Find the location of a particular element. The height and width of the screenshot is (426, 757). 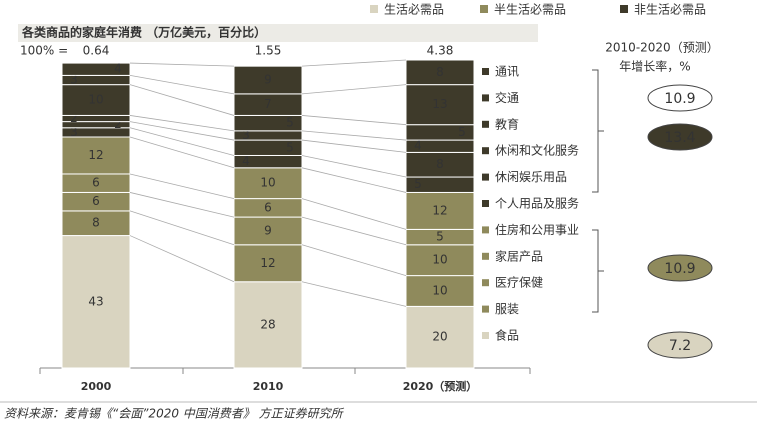

total-label: 0.64 is located at coordinates (96, 51).